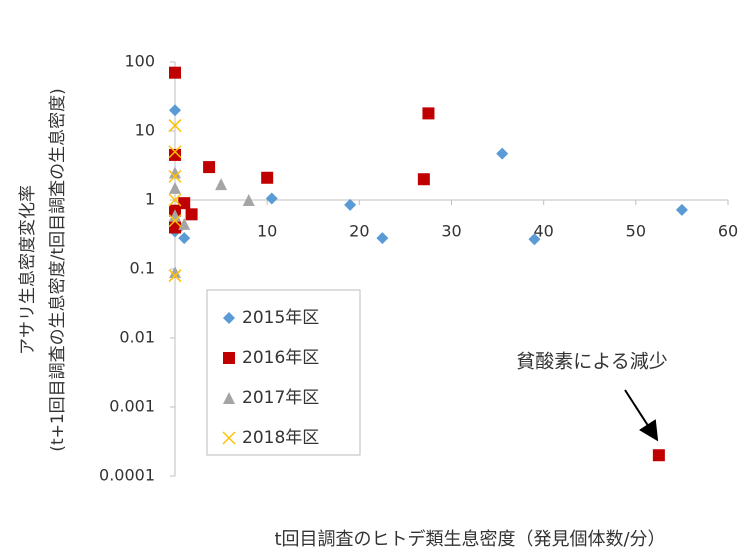 The height and width of the screenshot is (558, 753). Describe the element at coordinates (728, 231) in the screenshot. I see `x-tick-label: 60` at that location.